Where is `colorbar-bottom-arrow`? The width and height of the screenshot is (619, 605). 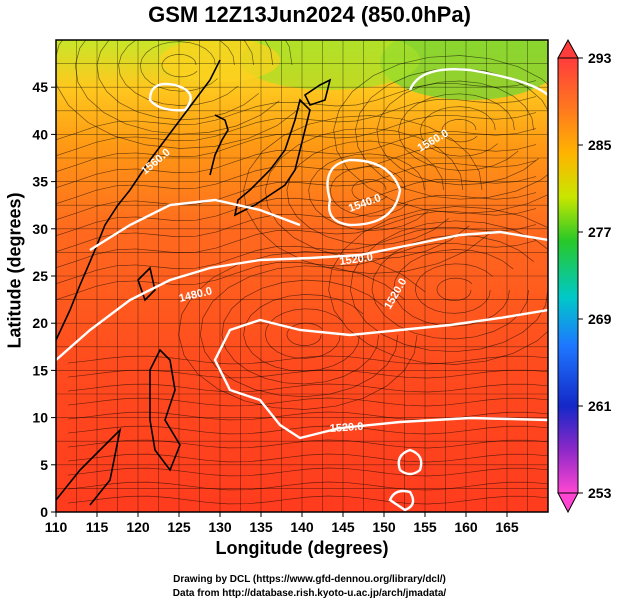
colorbar-bottom-arrow is located at coordinates (568, 503).